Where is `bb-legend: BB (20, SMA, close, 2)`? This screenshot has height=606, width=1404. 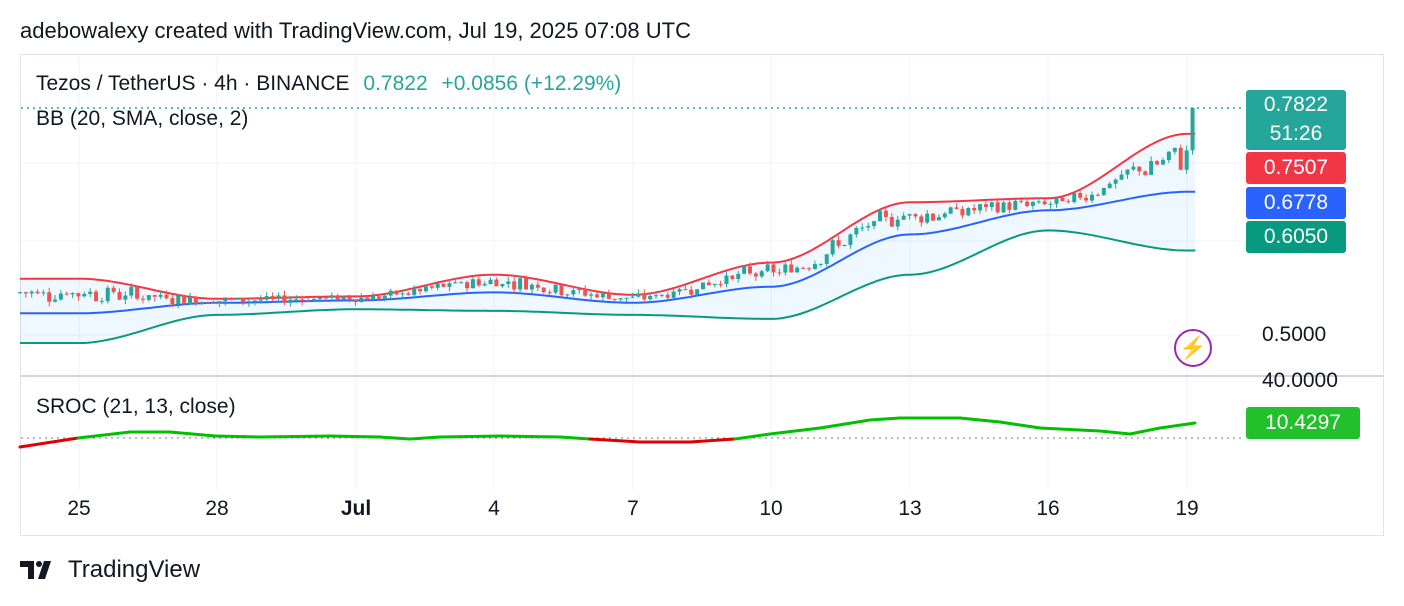
bb-legend: BB (20, SMA, close, 2) is located at coordinates (142, 118).